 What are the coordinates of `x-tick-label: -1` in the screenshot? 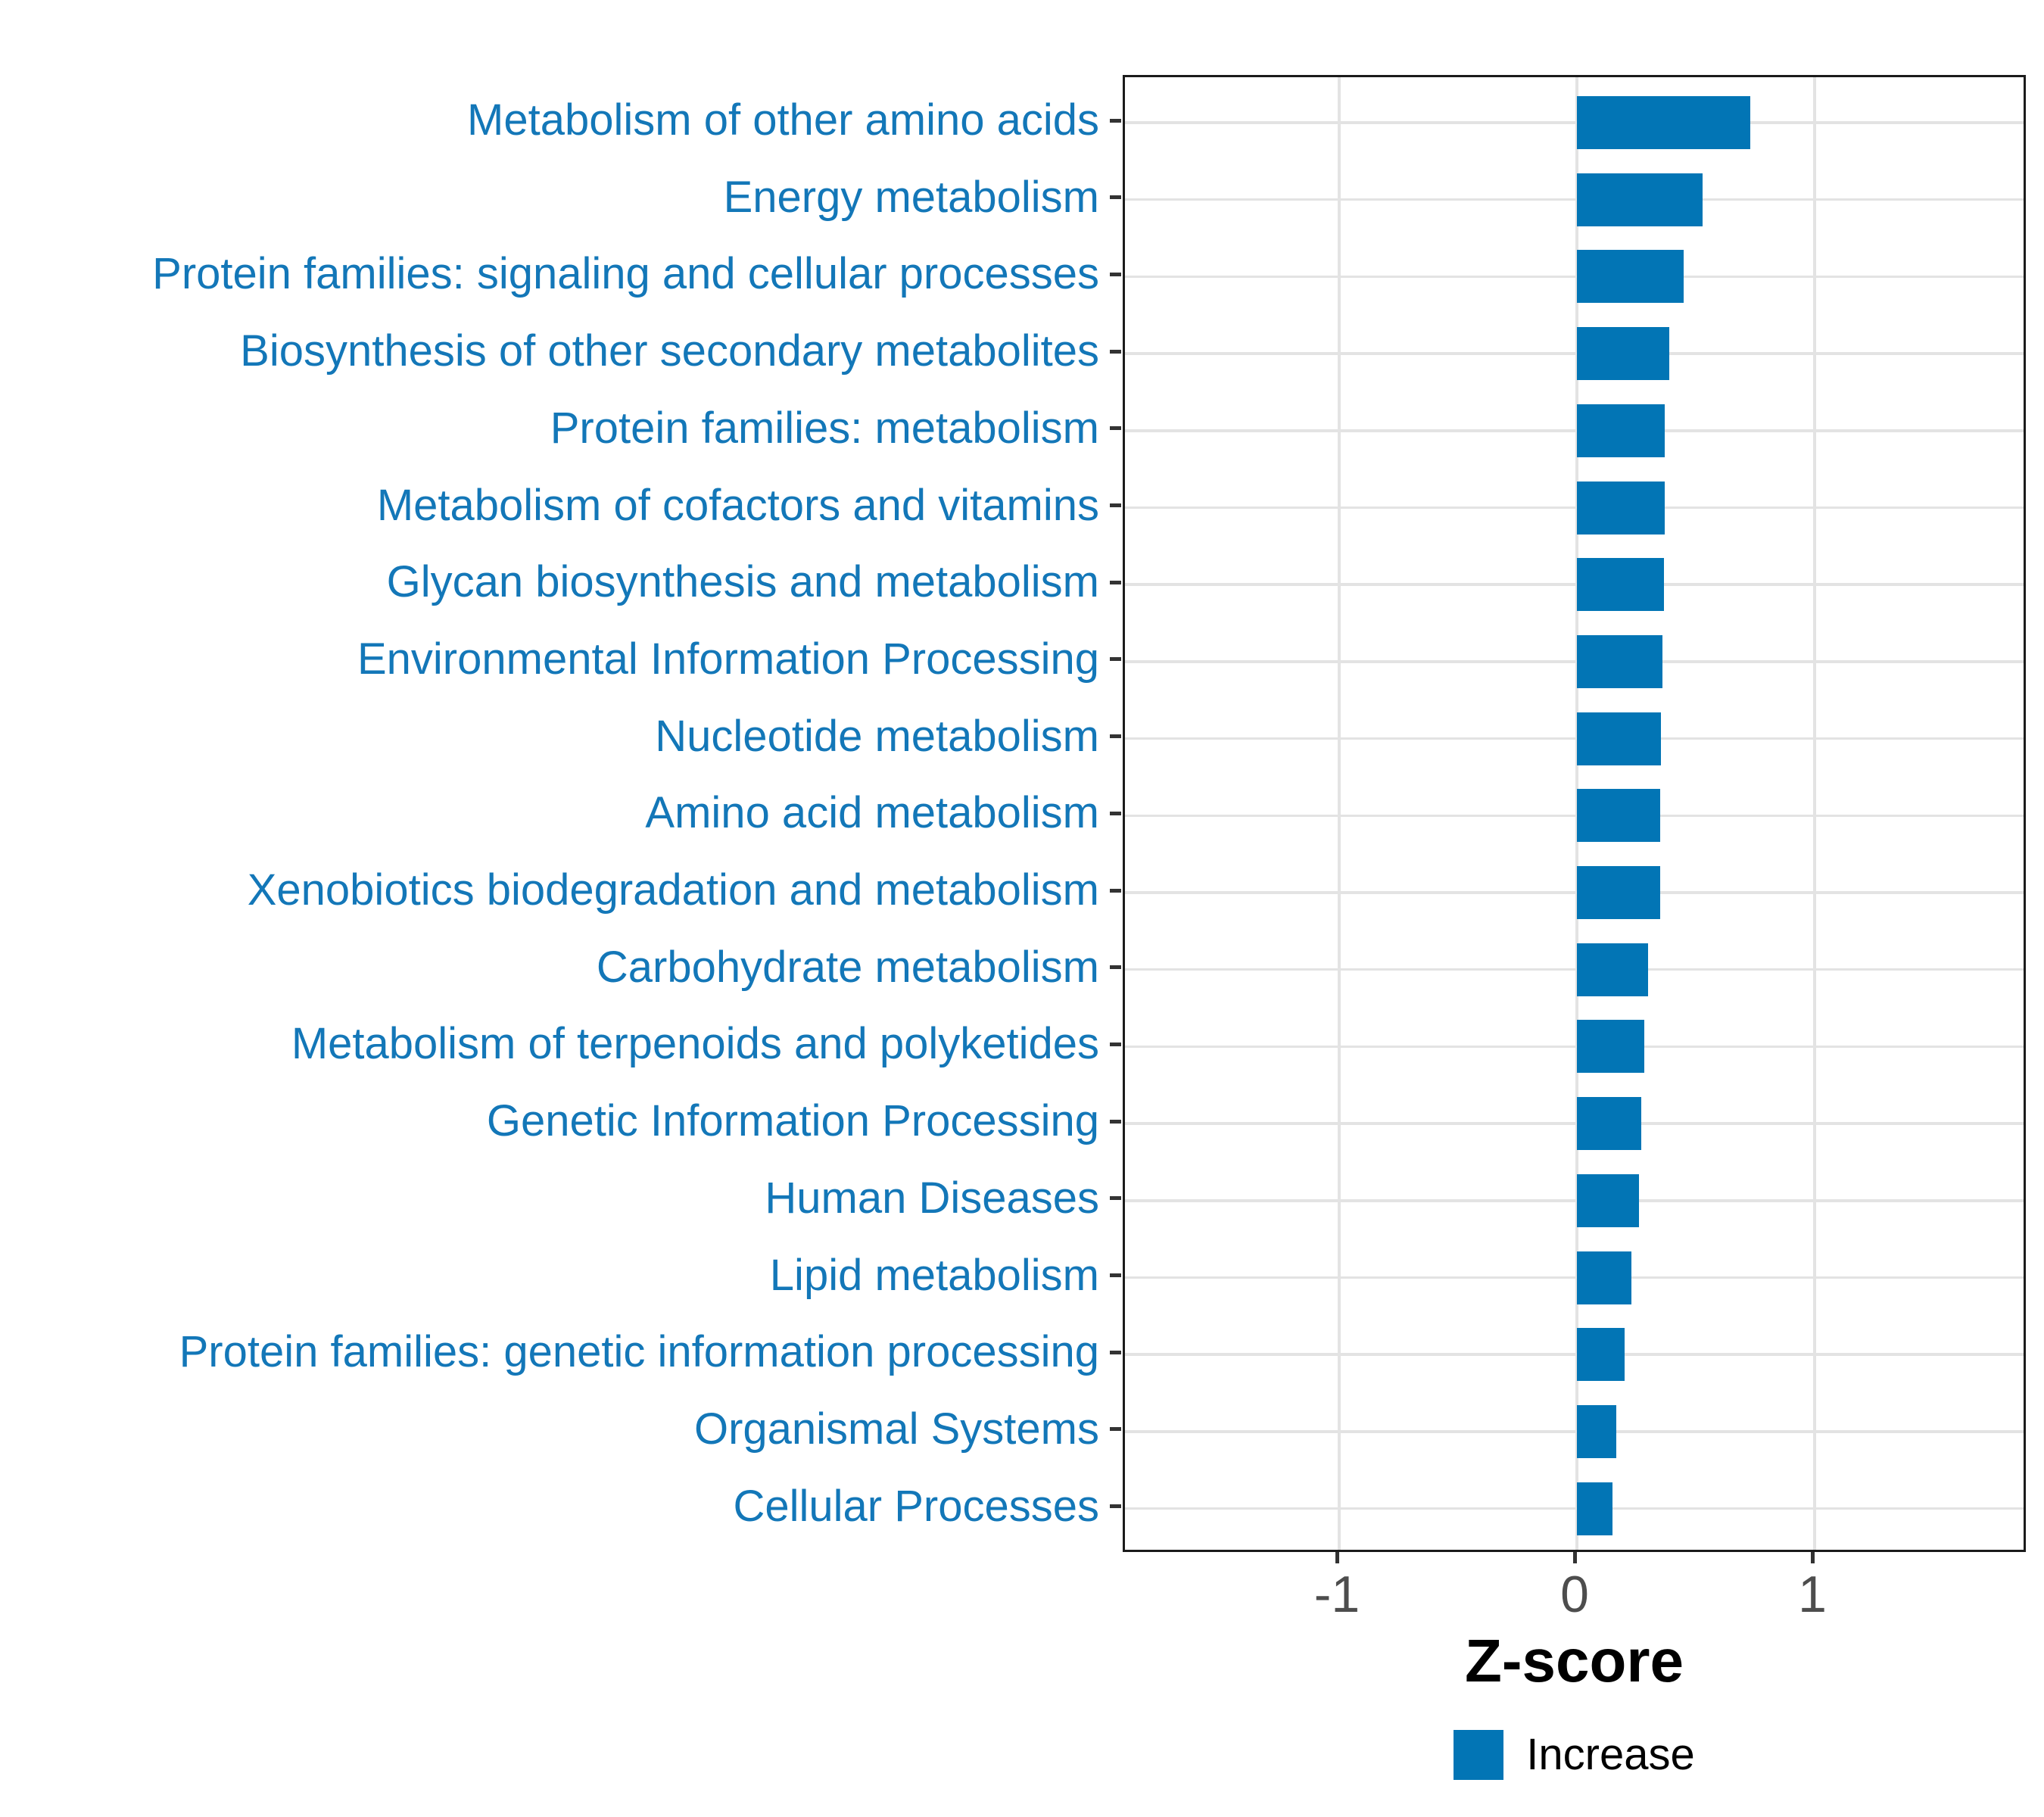 It's located at (1336, 1594).